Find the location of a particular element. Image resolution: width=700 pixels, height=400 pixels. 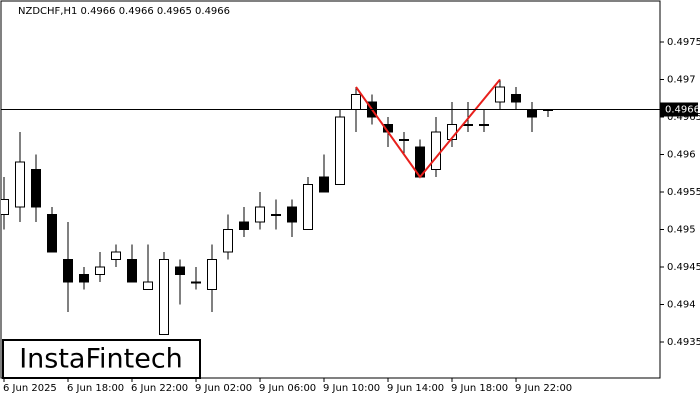

y-tick-label: 0.497 is located at coordinates (681, 80).